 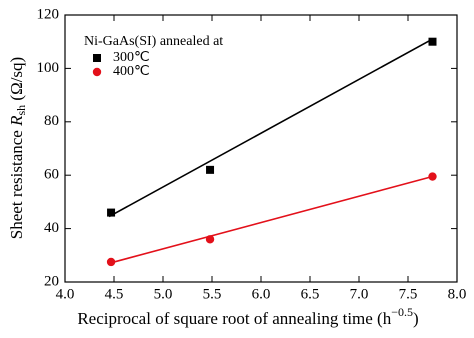 What do you see at coordinates (48, 14) in the screenshot?
I see `y-tick-label: 120` at bounding box center [48, 14].